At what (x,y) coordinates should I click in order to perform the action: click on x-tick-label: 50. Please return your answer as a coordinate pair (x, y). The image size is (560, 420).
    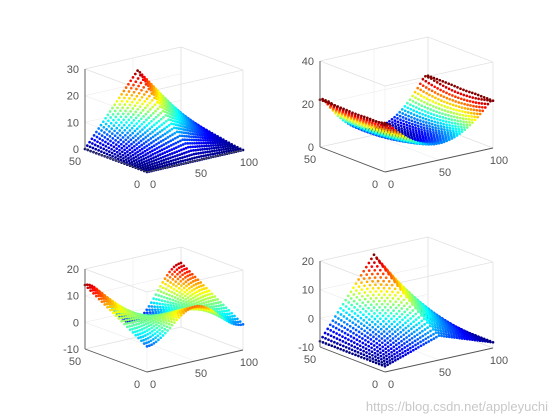
    Looking at the image, I should click on (445, 173).